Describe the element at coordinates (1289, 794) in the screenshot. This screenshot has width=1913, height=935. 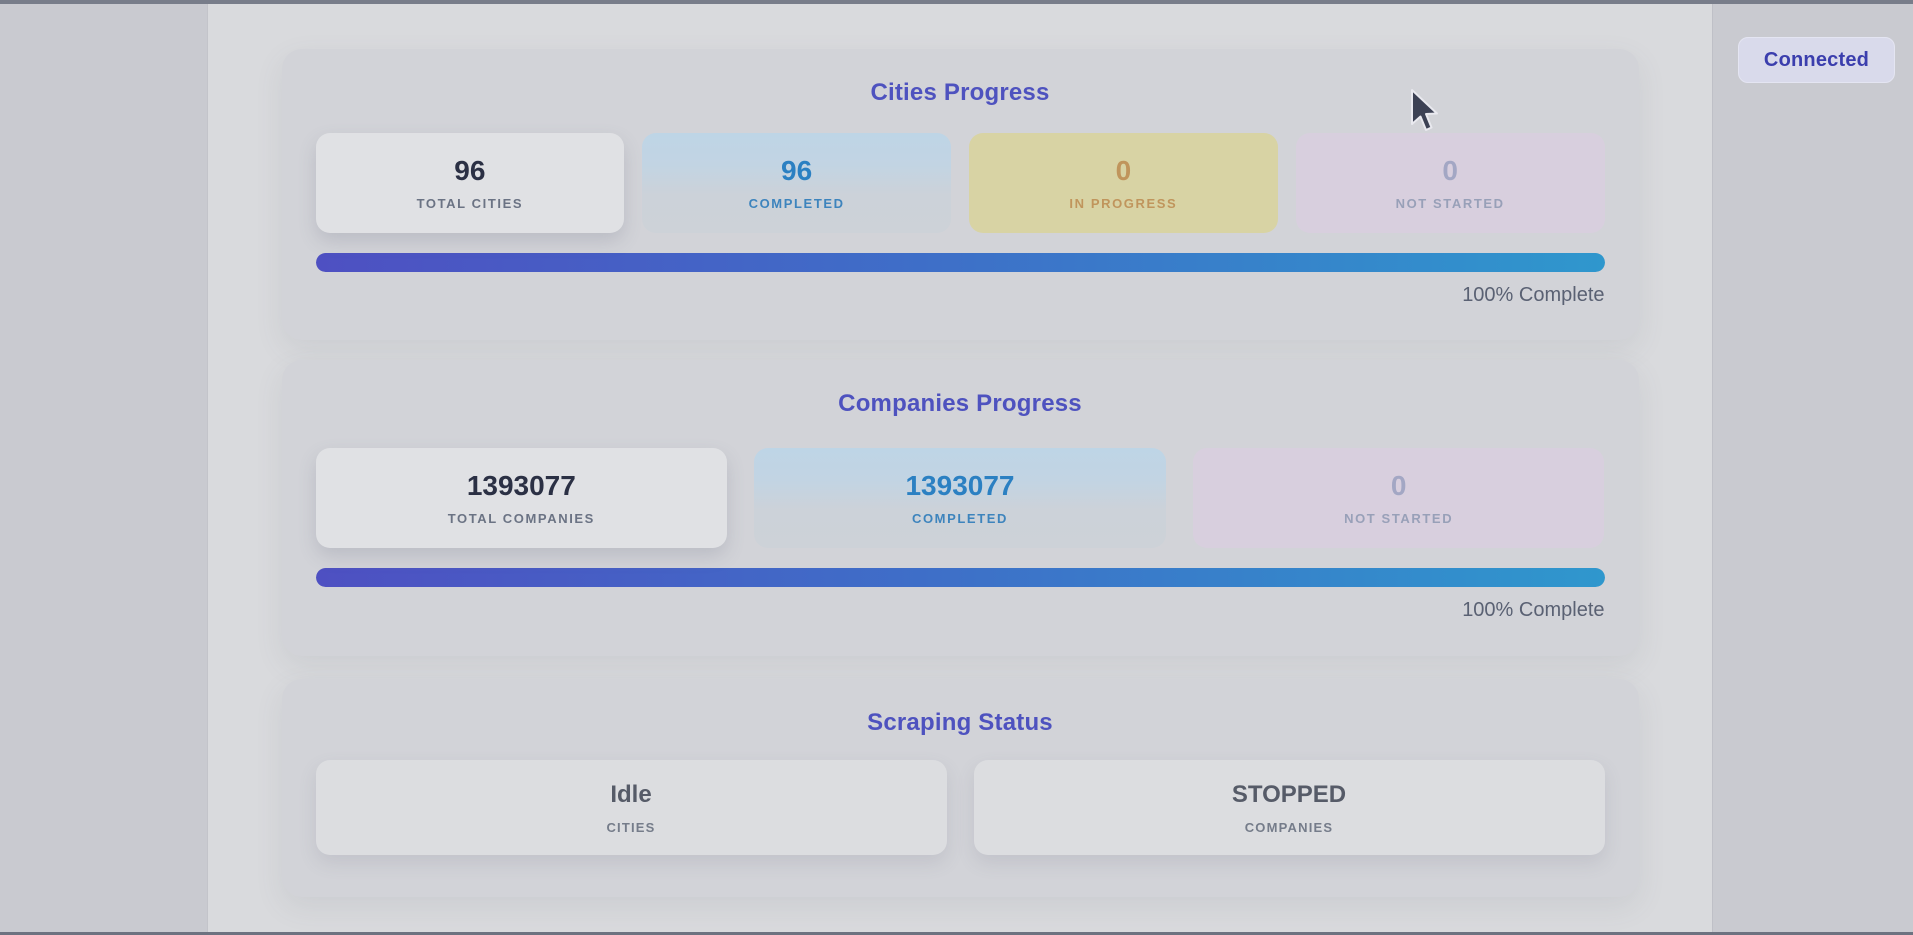
I see `companies-scraper-status-value: STOPPED` at that location.